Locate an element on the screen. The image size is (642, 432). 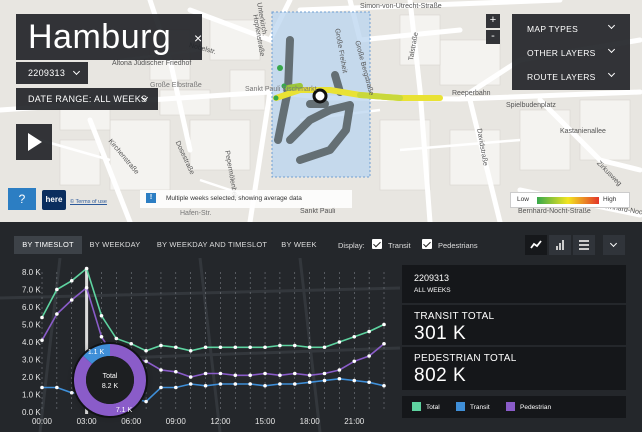
legend-label-transit: Transit is located at coordinates (480, 407).